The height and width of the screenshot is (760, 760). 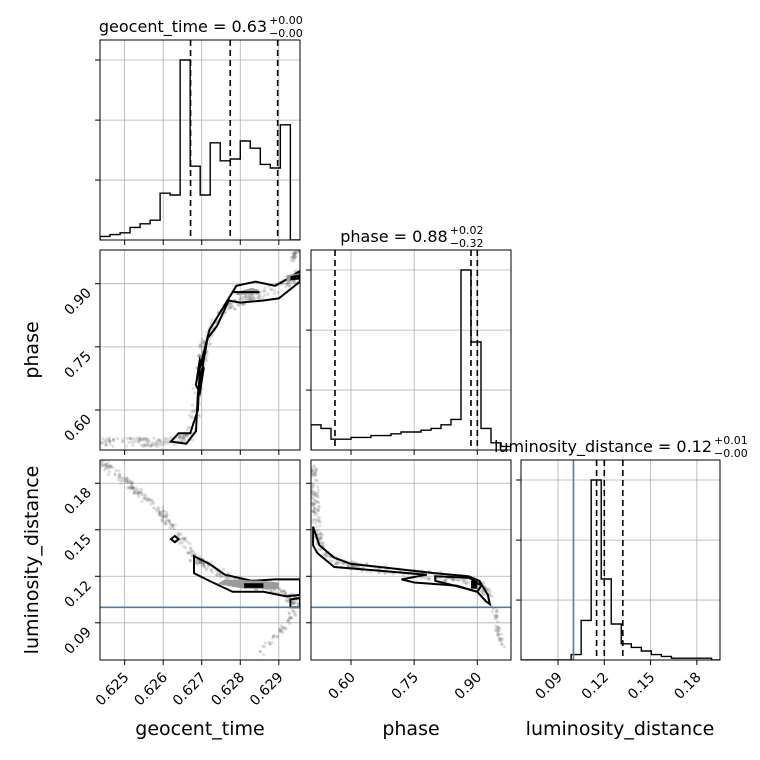 What do you see at coordinates (32, 560) in the screenshot?
I see `y-axis-label-luminosity_distance: luminosity_distance` at bounding box center [32, 560].